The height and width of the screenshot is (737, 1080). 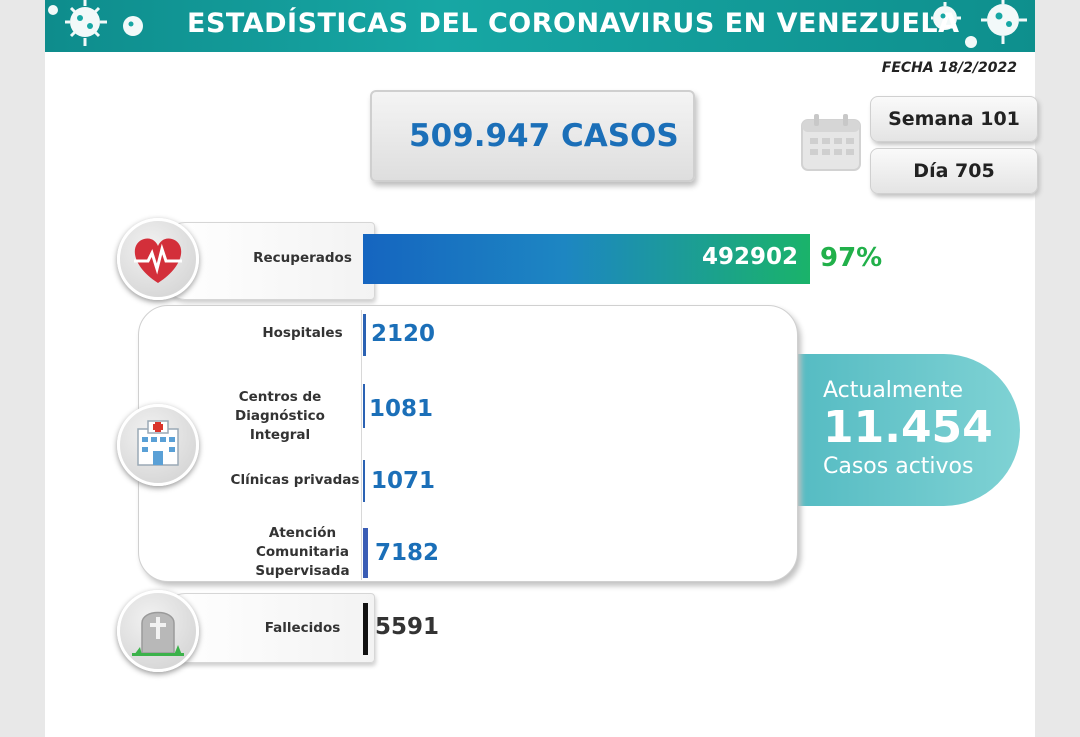 I want to click on virus-icon, so click(x=95, y=23).